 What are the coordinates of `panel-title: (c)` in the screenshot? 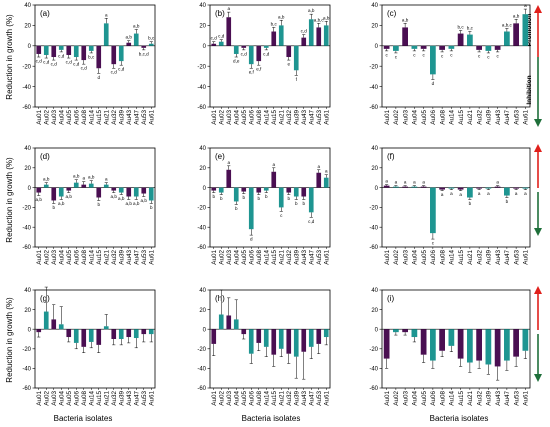 It's located at (392, 13).